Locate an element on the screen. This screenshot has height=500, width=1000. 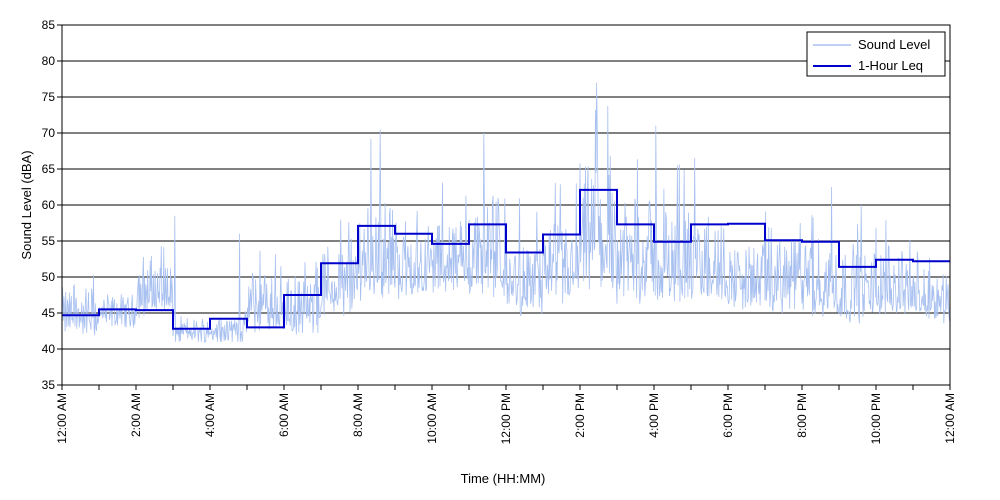
legend-label-1-hour-leq: 1-Hour Leq is located at coordinates (890, 65).